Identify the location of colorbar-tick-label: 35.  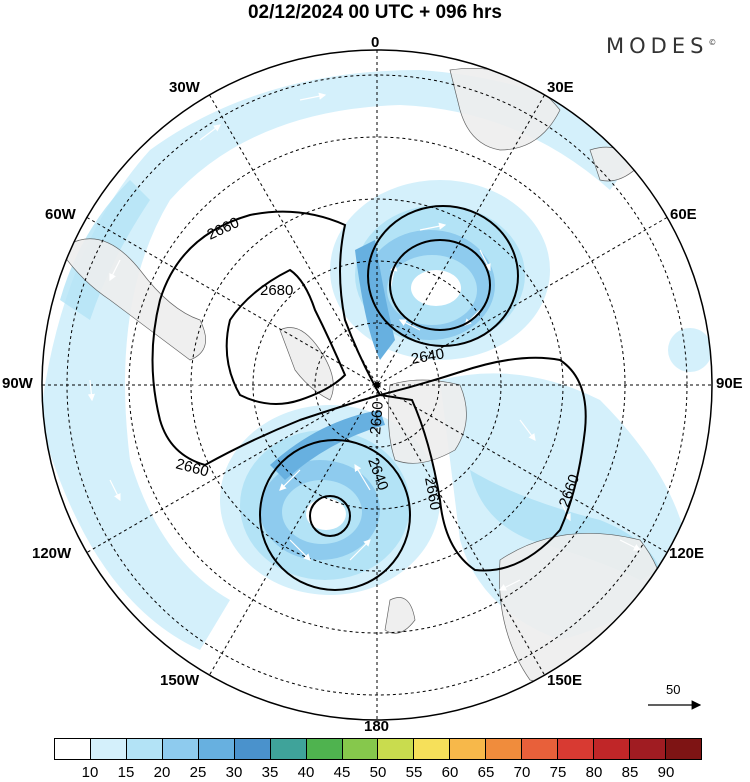
(270, 772).